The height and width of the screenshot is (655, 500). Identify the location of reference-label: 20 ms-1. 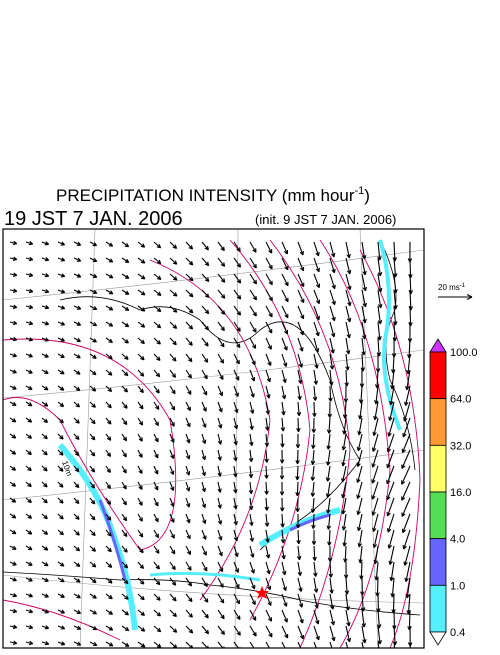
(452, 287).